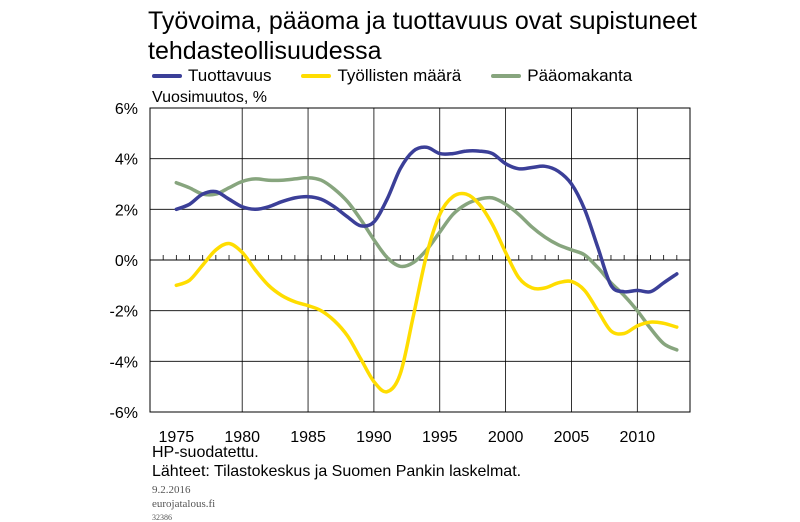  What do you see at coordinates (440, 437) in the screenshot?
I see `x-tick-label: 1995` at bounding box center [440, 437].